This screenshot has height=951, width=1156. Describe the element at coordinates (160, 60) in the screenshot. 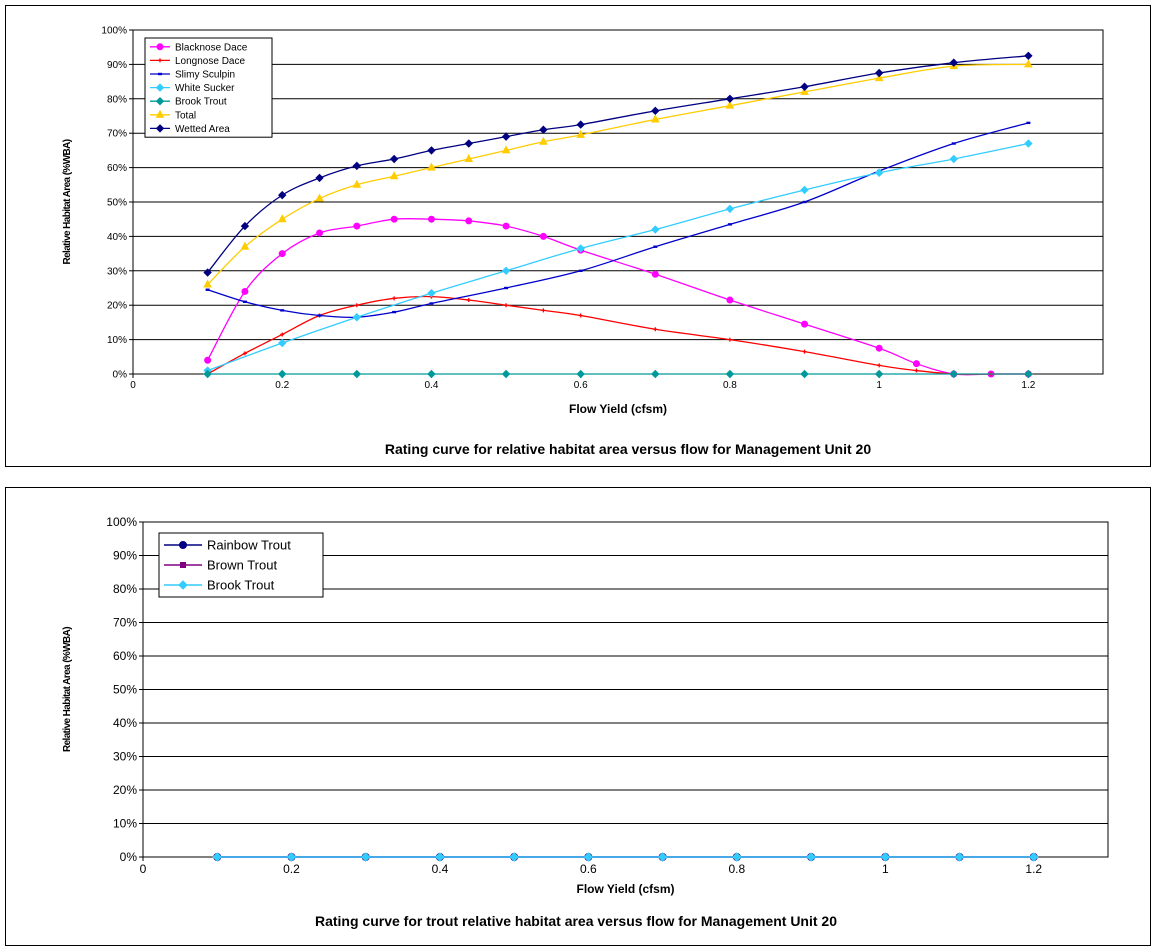

I see `legend-marker-longnose-dace` at that location.